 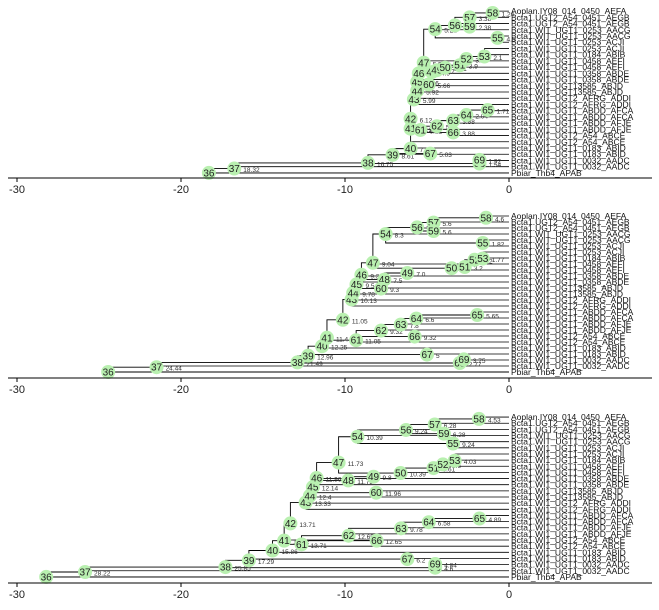 I want to click on node-id: 61, so click(x=357, y=341).